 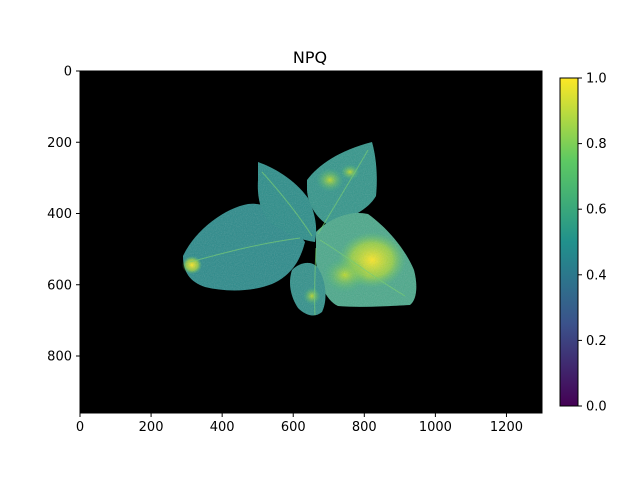 I want to click on leaf-image, so click(x=299, y=229).